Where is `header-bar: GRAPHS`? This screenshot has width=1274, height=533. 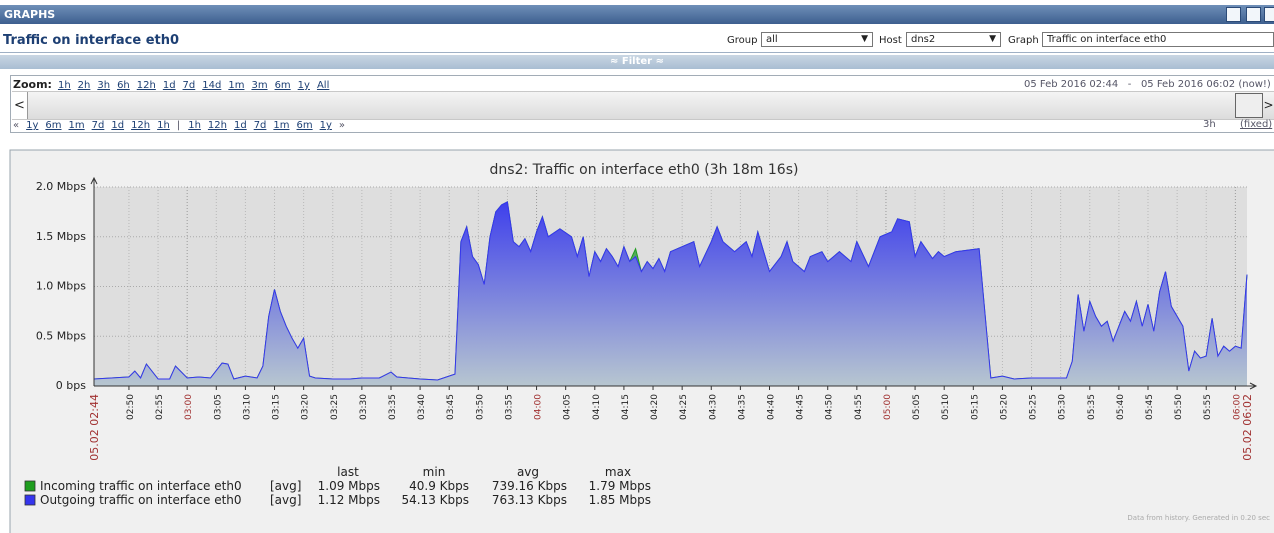 header-bar: GRAPHS is located at coordinates (637, 14).